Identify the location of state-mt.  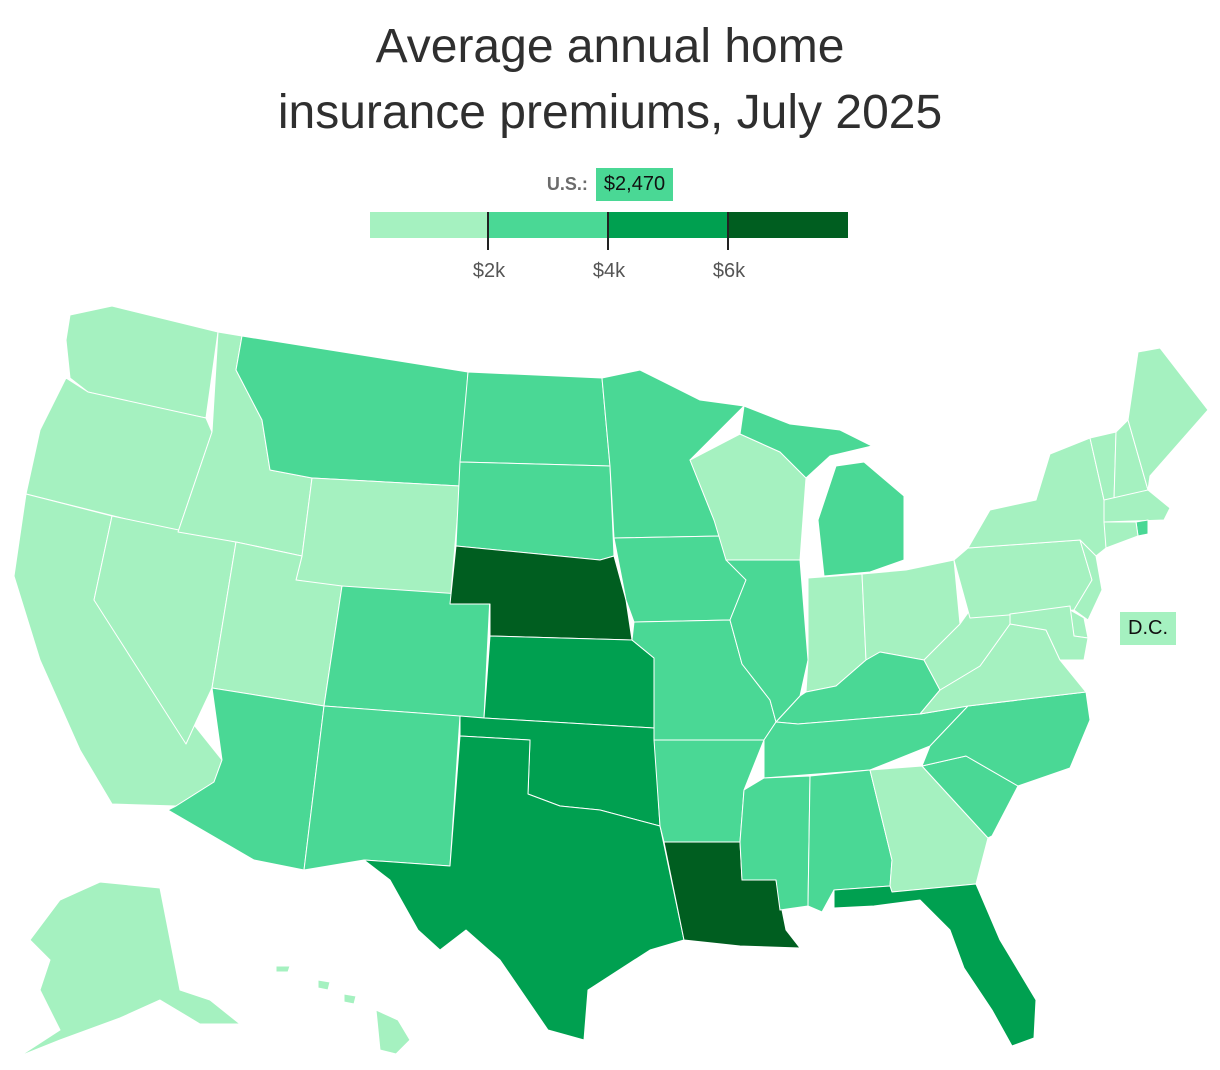
(352, 411).